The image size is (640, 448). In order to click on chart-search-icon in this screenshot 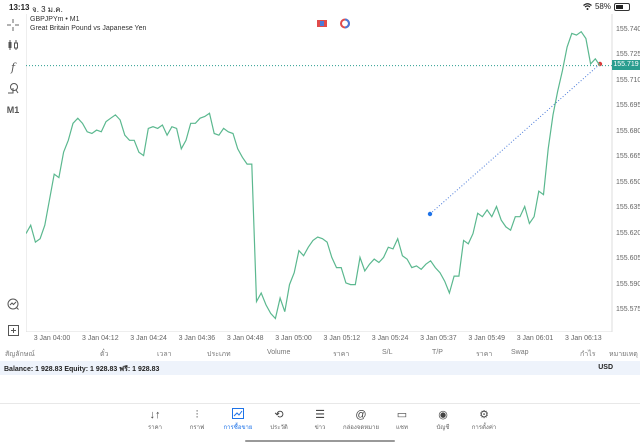, I will do `click(13, 304)`.